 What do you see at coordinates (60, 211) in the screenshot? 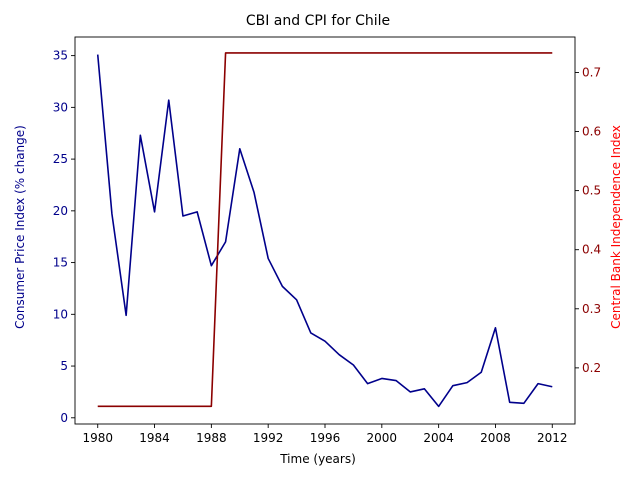
I see `y-left-tick-label: 20` at bounding box center [60, 211].